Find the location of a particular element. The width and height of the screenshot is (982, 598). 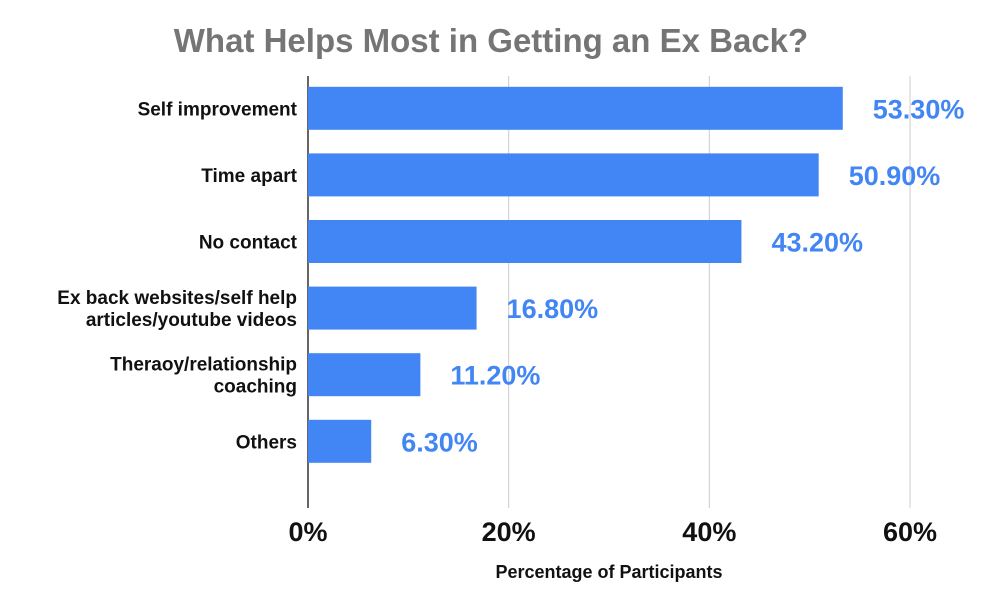

data-label-0: 53.30% is located at coordinates (919, 109).